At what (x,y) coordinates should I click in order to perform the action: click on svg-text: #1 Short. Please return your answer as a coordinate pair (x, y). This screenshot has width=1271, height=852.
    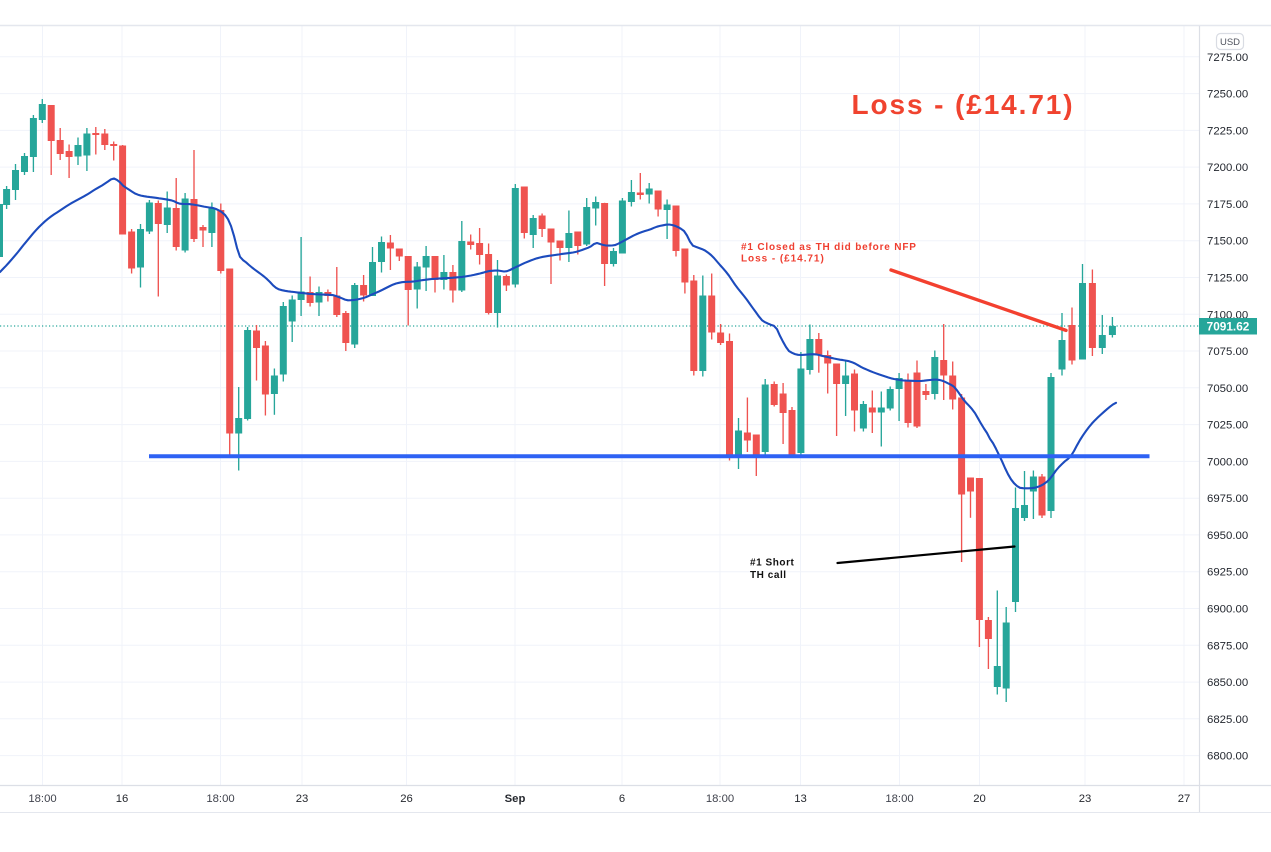
    Looking at the image, I should click on (772, 563).